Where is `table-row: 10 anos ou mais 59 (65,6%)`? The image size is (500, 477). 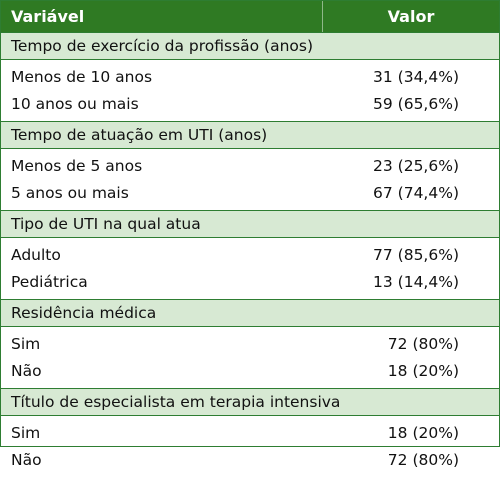 table-row: 10 anos ou mais 59 (65,6%) is located at coordinates (250, 103).